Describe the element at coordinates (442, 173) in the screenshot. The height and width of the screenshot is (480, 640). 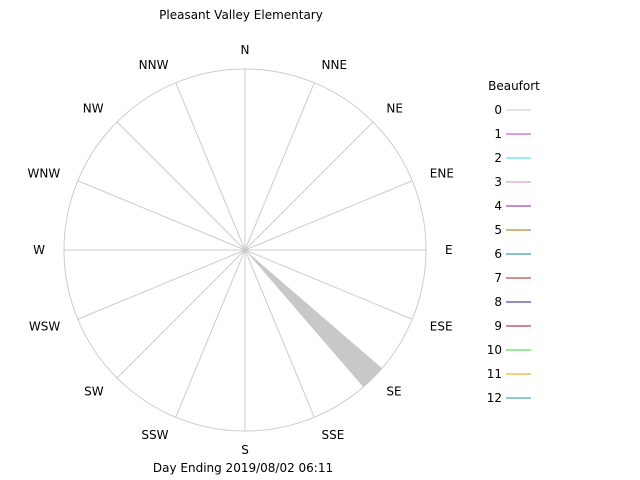
I see `direction-label-ene: ENE` at that location.